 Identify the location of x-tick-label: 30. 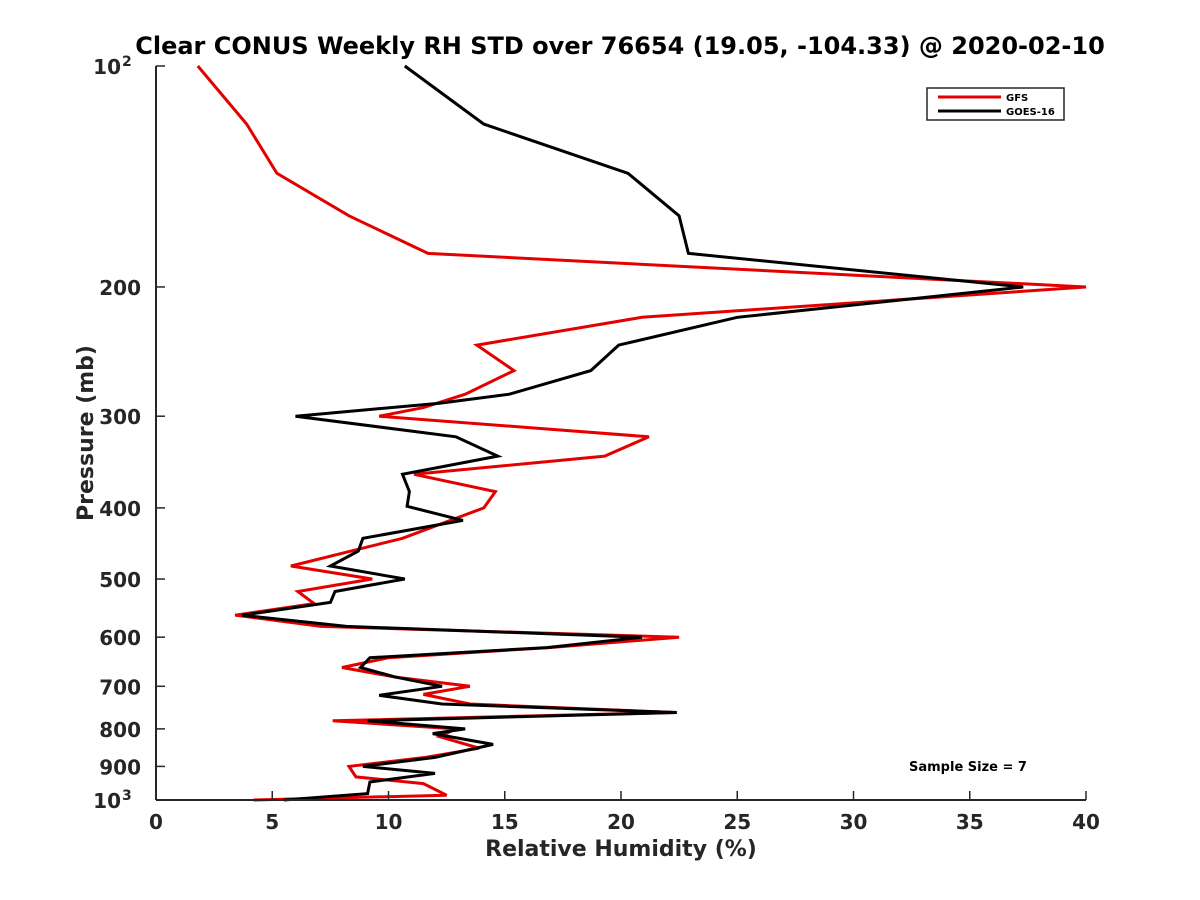
(854, 822).